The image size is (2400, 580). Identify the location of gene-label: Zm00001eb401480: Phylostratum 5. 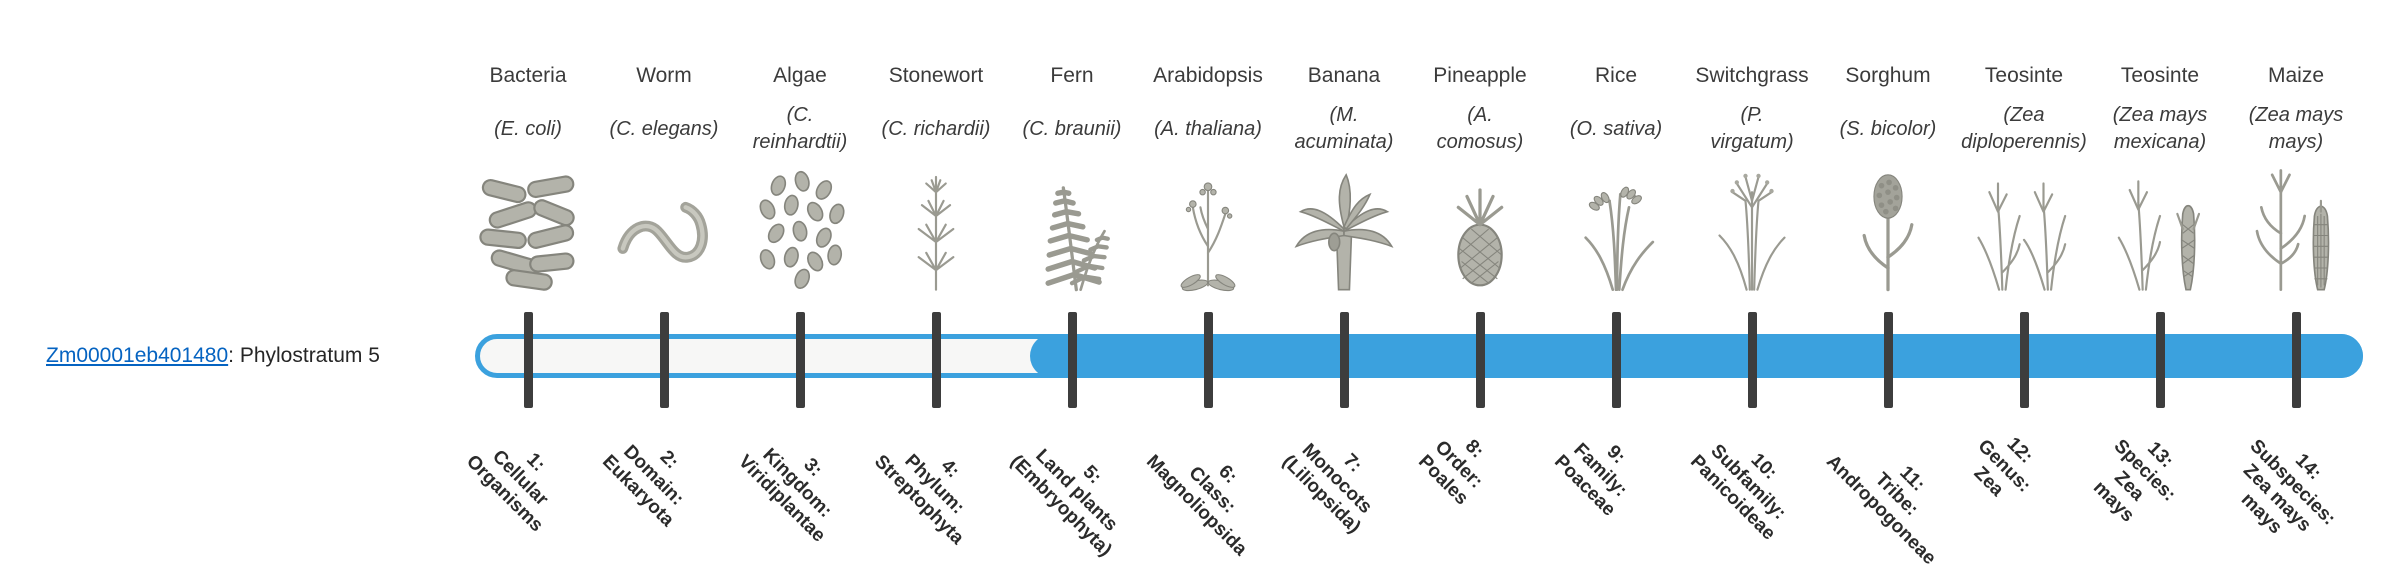
(213, 356).